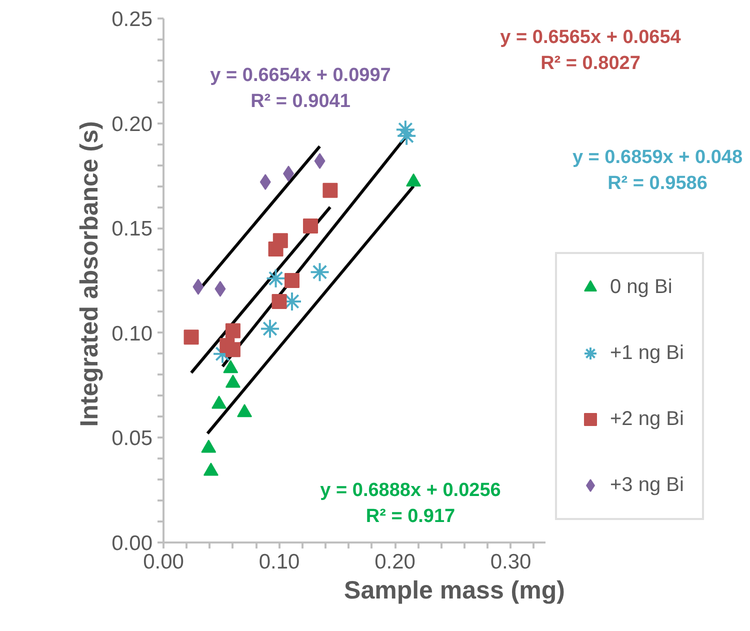 This screenshot has height=631, width=750. I want to click on x-tick-label: 0.10, so click(279, 562).